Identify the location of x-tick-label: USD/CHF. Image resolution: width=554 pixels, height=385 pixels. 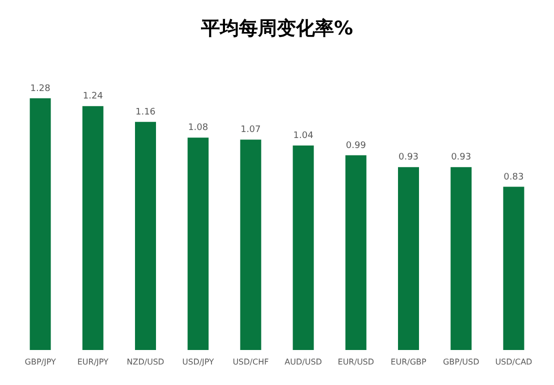
(251, 362).